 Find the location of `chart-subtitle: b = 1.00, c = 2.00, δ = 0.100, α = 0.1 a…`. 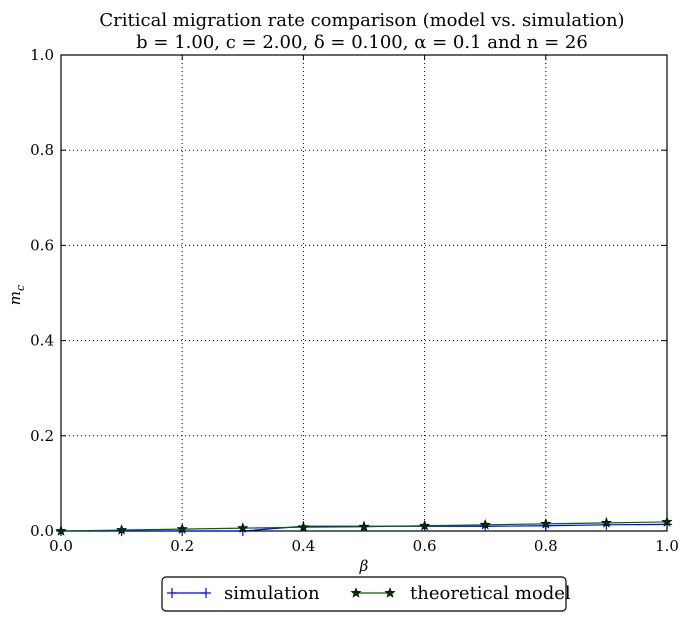

chart-subtitle: b = 1.00, c = 2.00, δ = 0.100, α = 0.1 a… is located at coordinates (362, 42).